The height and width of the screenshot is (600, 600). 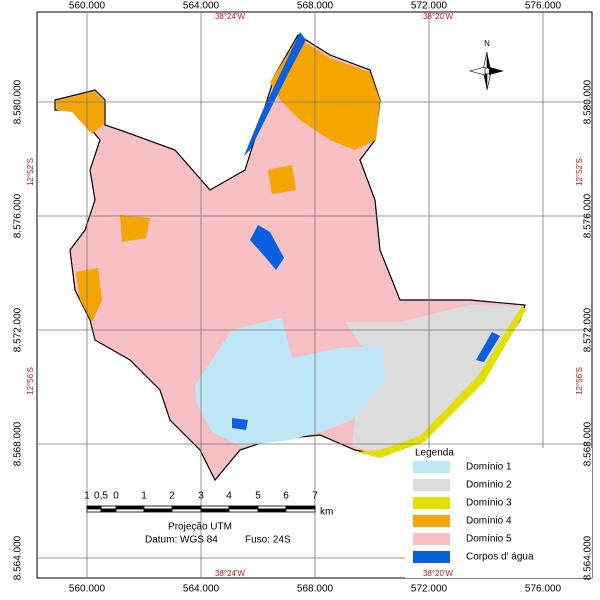 What do you see at coordinates (500, 557) in the screenshot?
I see `legend-label: Corpos d' água` at bounding box center [500, 557].